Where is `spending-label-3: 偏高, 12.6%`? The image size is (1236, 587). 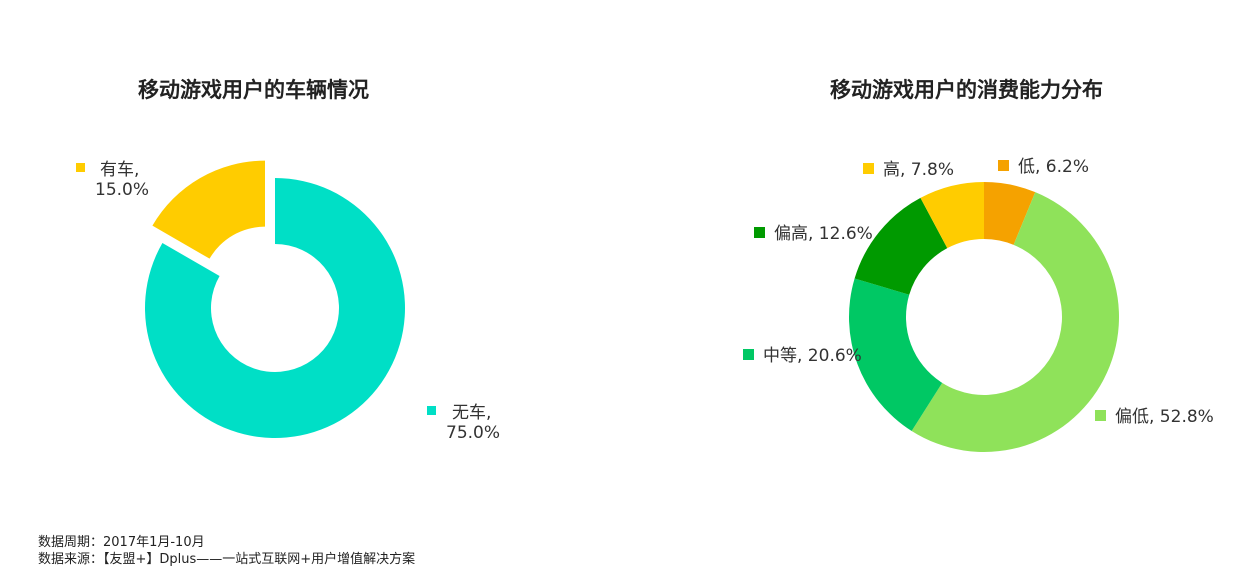 spending-label-3: 偏高, 12.6% is located at coordinates (823, 234).